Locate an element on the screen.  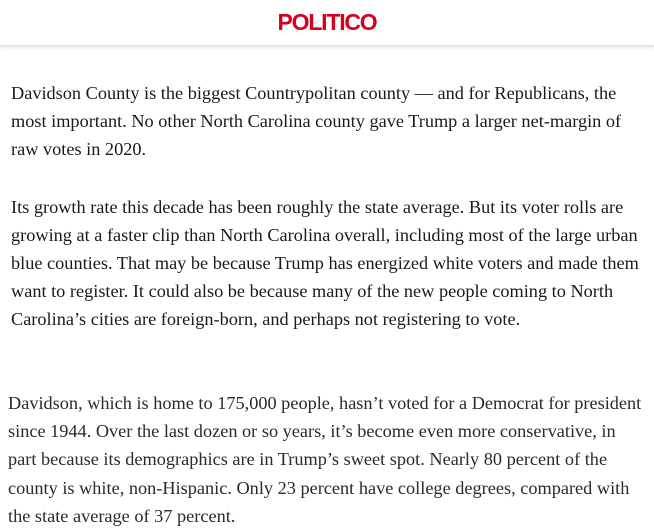
politico-logo: POLITICO is located at coordinates (327, 22).